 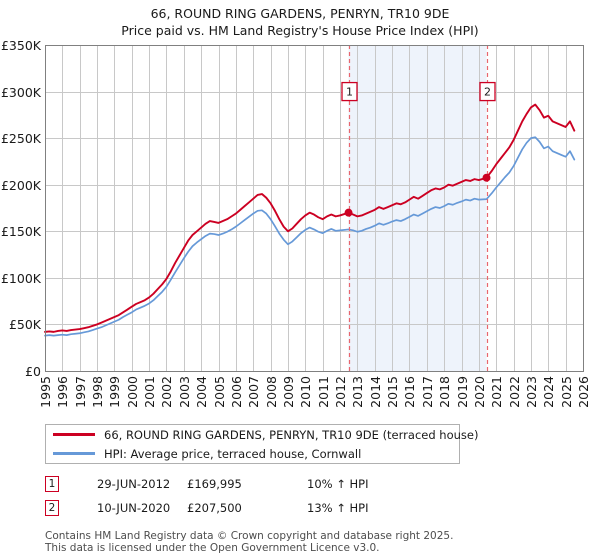 What do you see at coordinates (219, 392) in the screenshot?
I see `x-axis-tick-label: 2005` at bounding box center [219, 392].